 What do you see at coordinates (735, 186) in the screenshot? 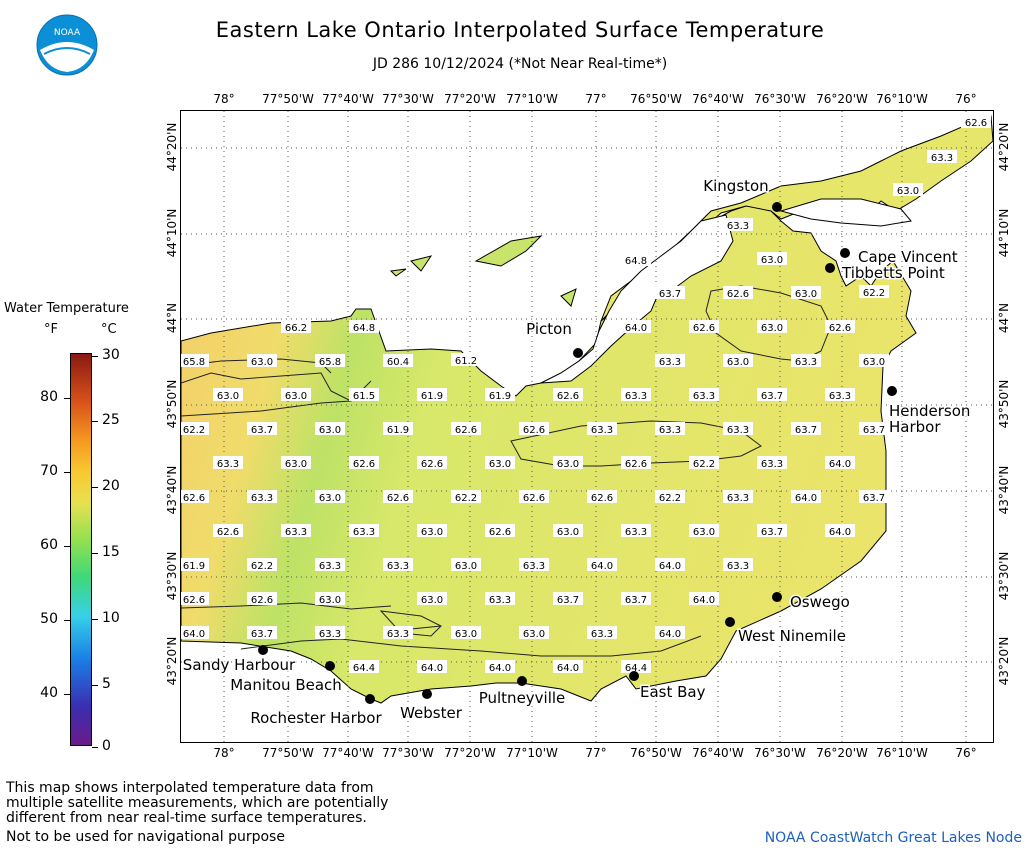
I see `place-label: Kingston` at bounding box center [735, 186].